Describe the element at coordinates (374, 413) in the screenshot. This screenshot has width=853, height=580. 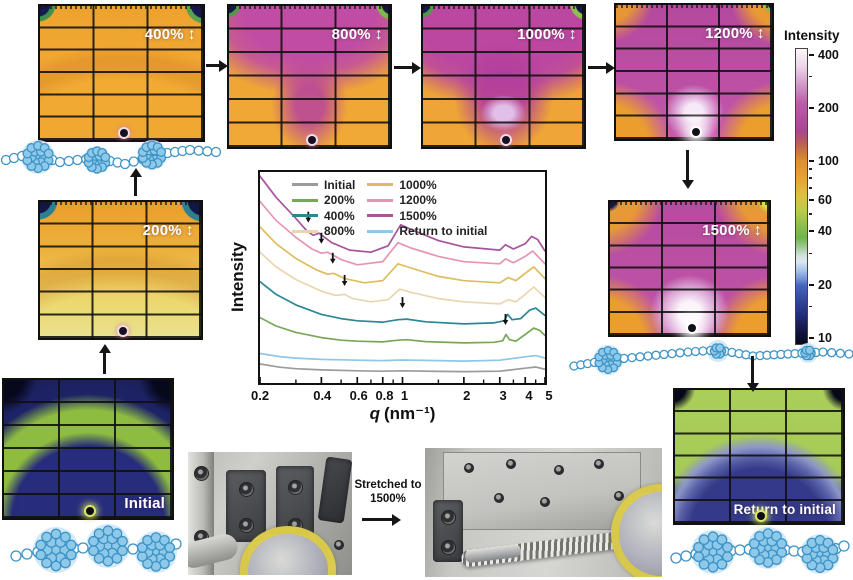
I see `q-symbol: q` at that location.